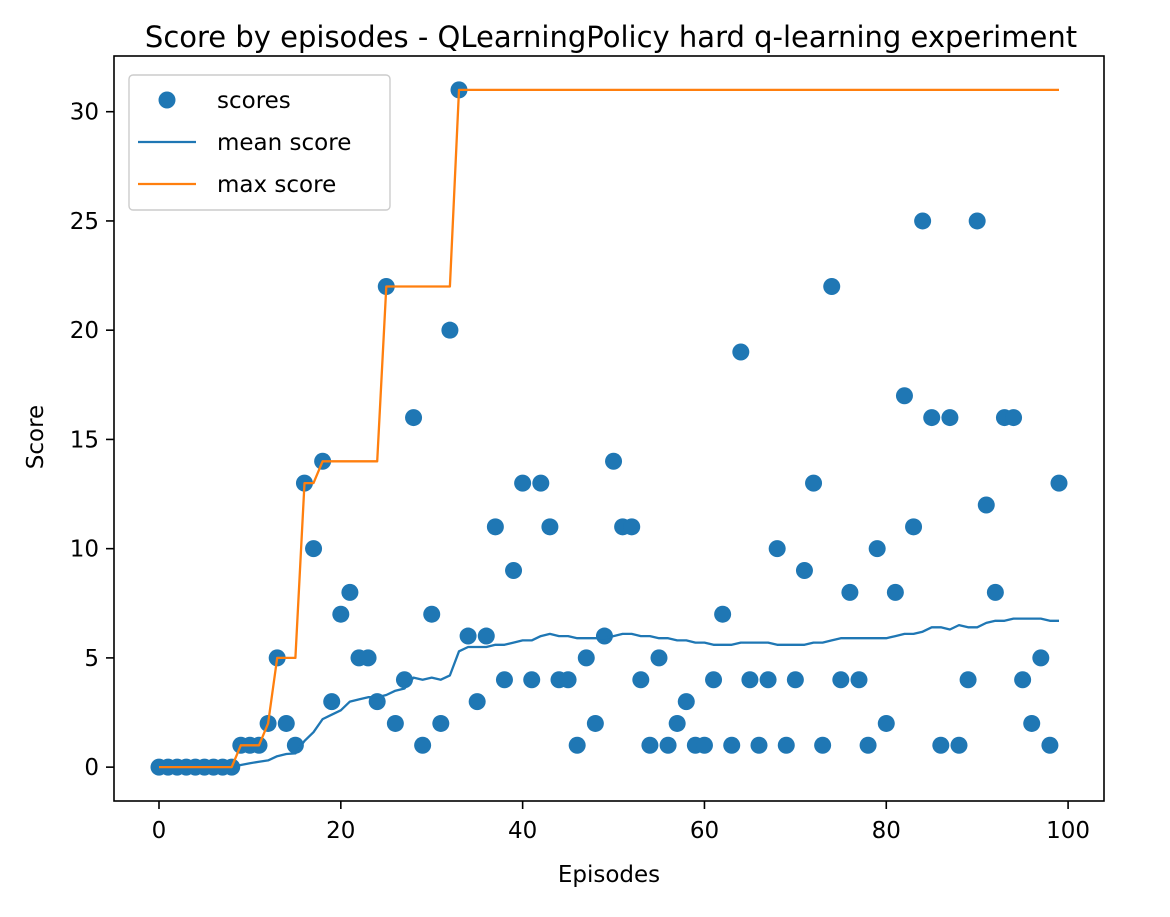  Describe the element at coordinates (340, 831) in the screenshot. I see `x-tick-label: 20` at that location.